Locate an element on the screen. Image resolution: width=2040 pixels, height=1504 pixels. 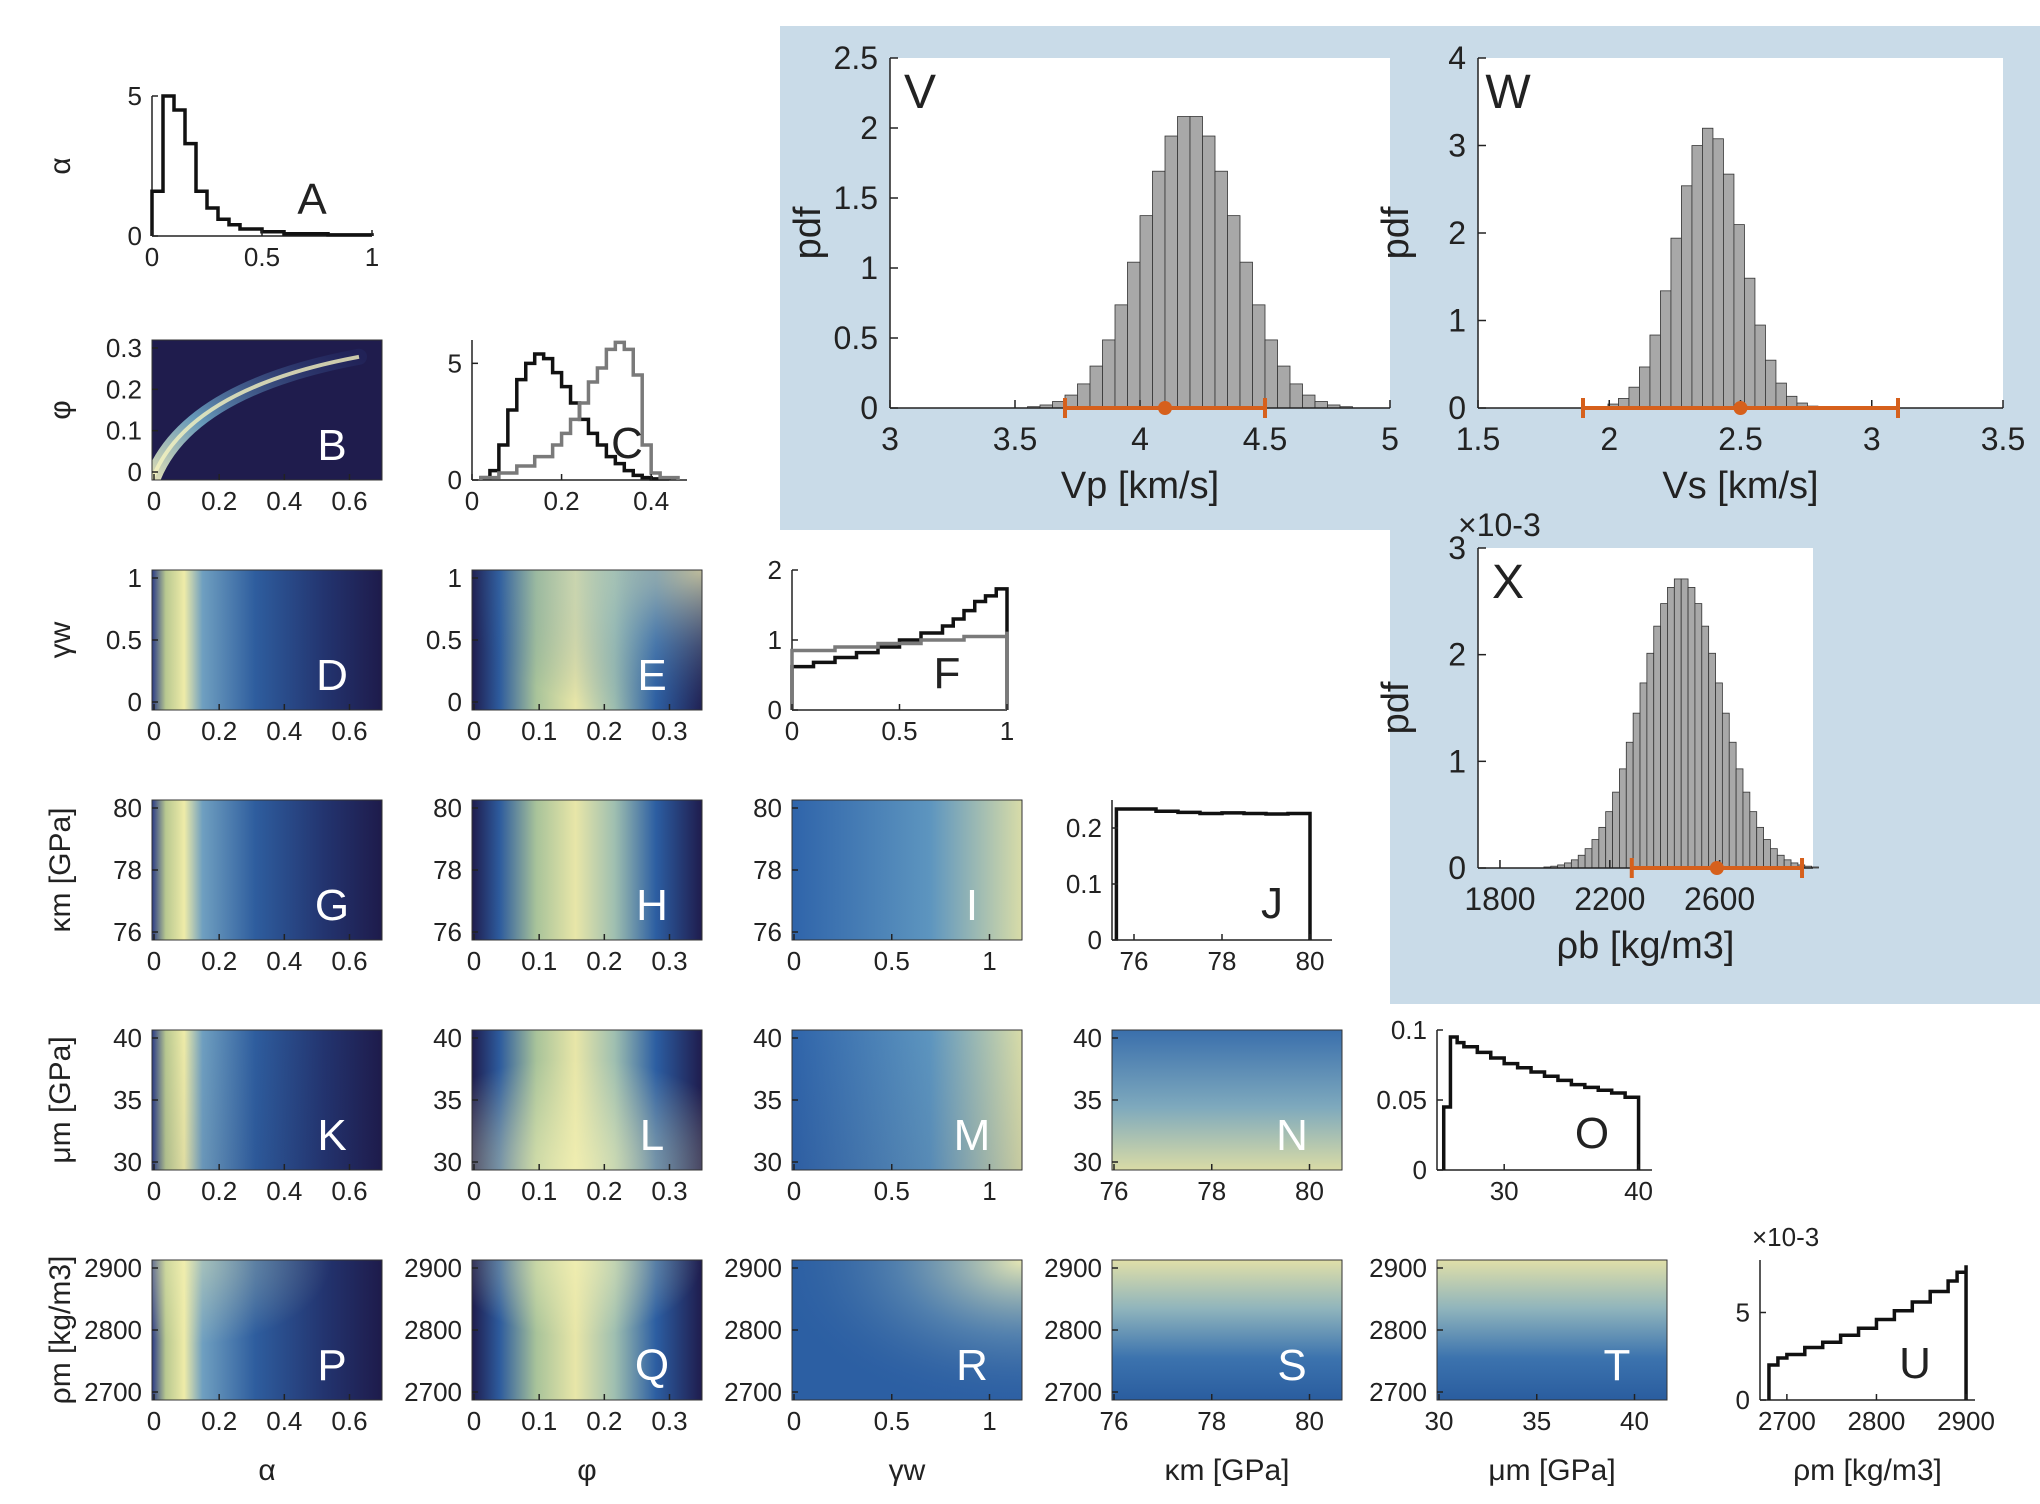
x-tick-label: 3 is located at coordinates (890, 439).